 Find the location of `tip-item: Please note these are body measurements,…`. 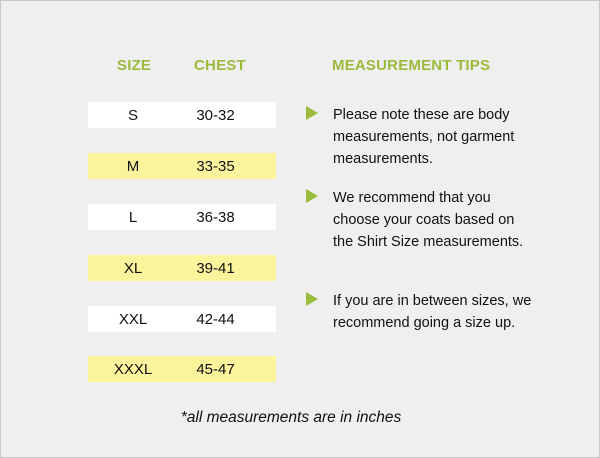

tip-item: Please note these are body measurements,… is located at coordinates (419, 137).